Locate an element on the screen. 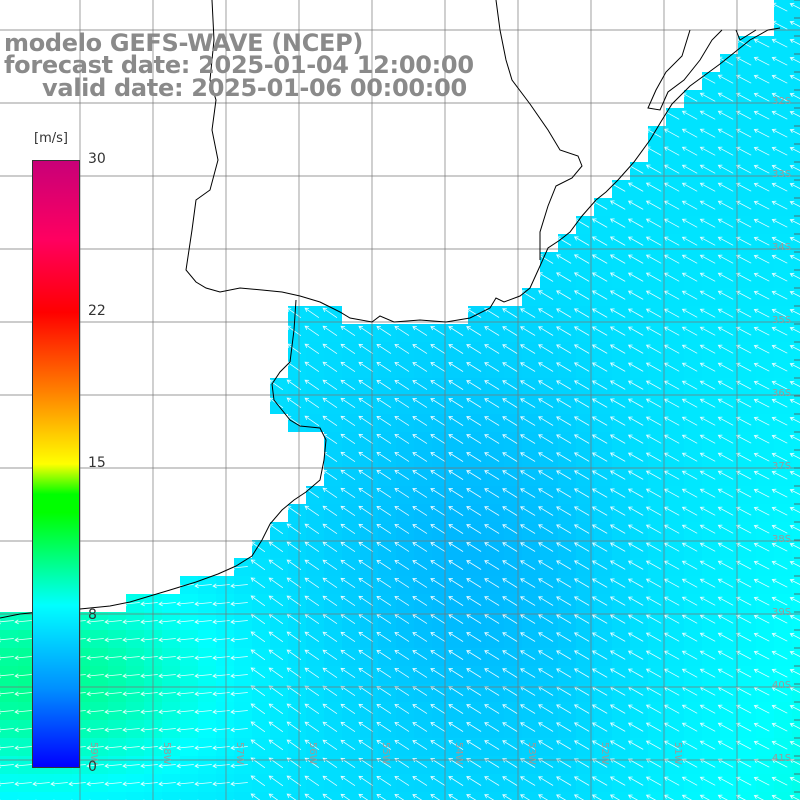 The image size is (800, 800). latitude-label: 33S is located at coordinates (781, 174).